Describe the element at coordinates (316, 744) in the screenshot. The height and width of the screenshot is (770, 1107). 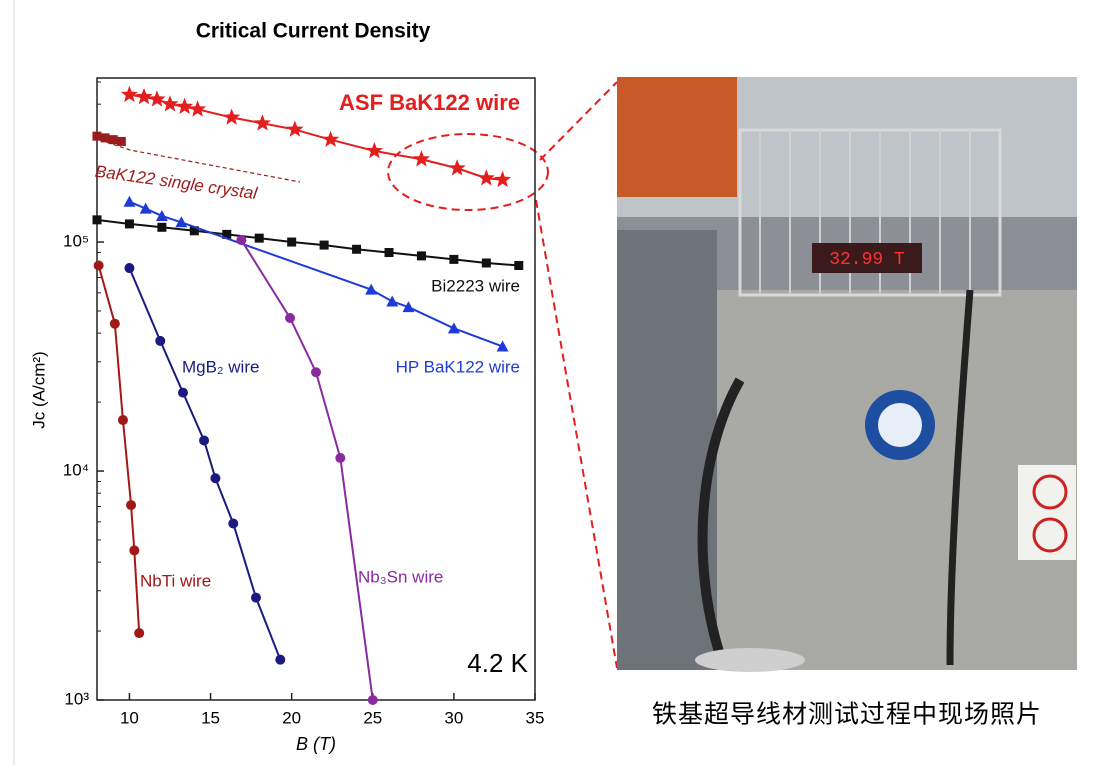
I see `x-axis-label: B (T)` at that location.